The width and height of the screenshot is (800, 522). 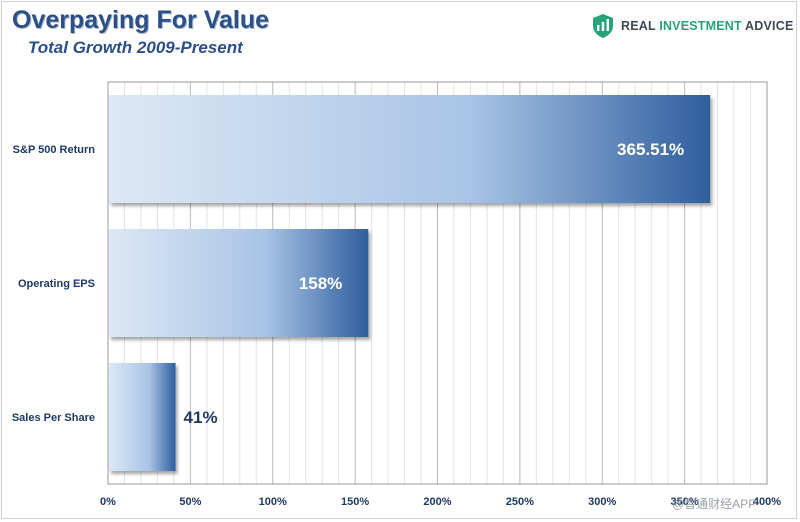 I want to click on brand-name: REAL INVESTMENT ADVICE, so click(x=707, y=26).